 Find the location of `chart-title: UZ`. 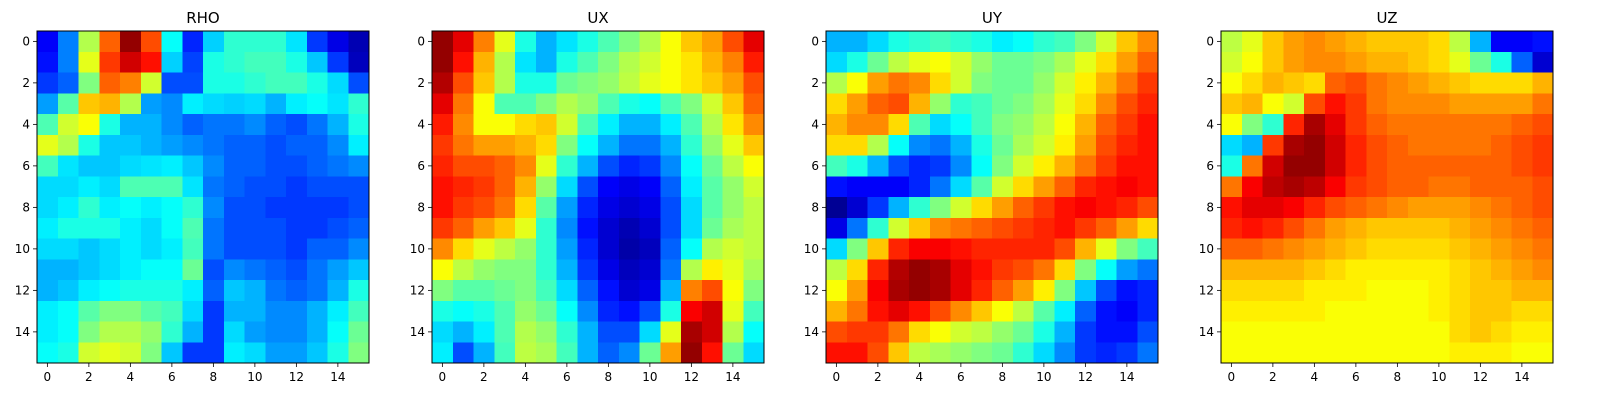

chart-title: UZ is located at coordinates (1387, 18).